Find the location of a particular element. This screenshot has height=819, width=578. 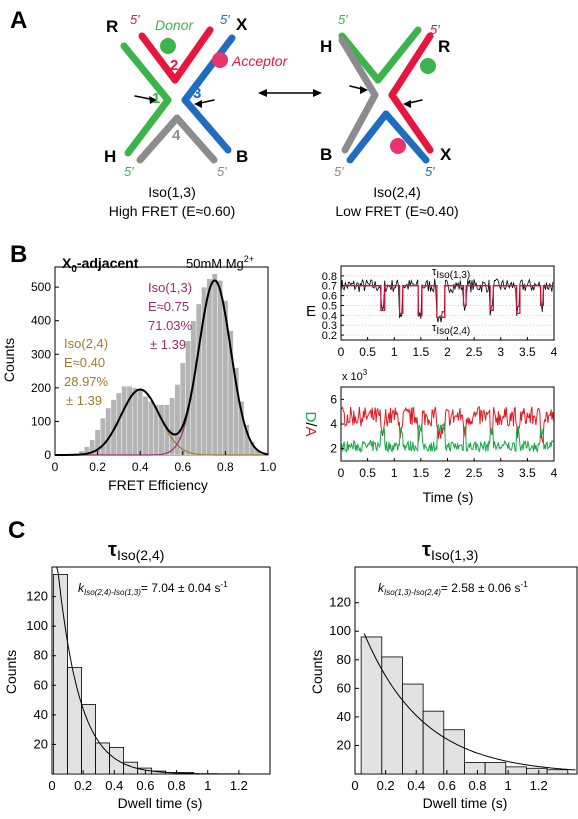

c-right-y-label: Counts is located at coordinates (317, 672).